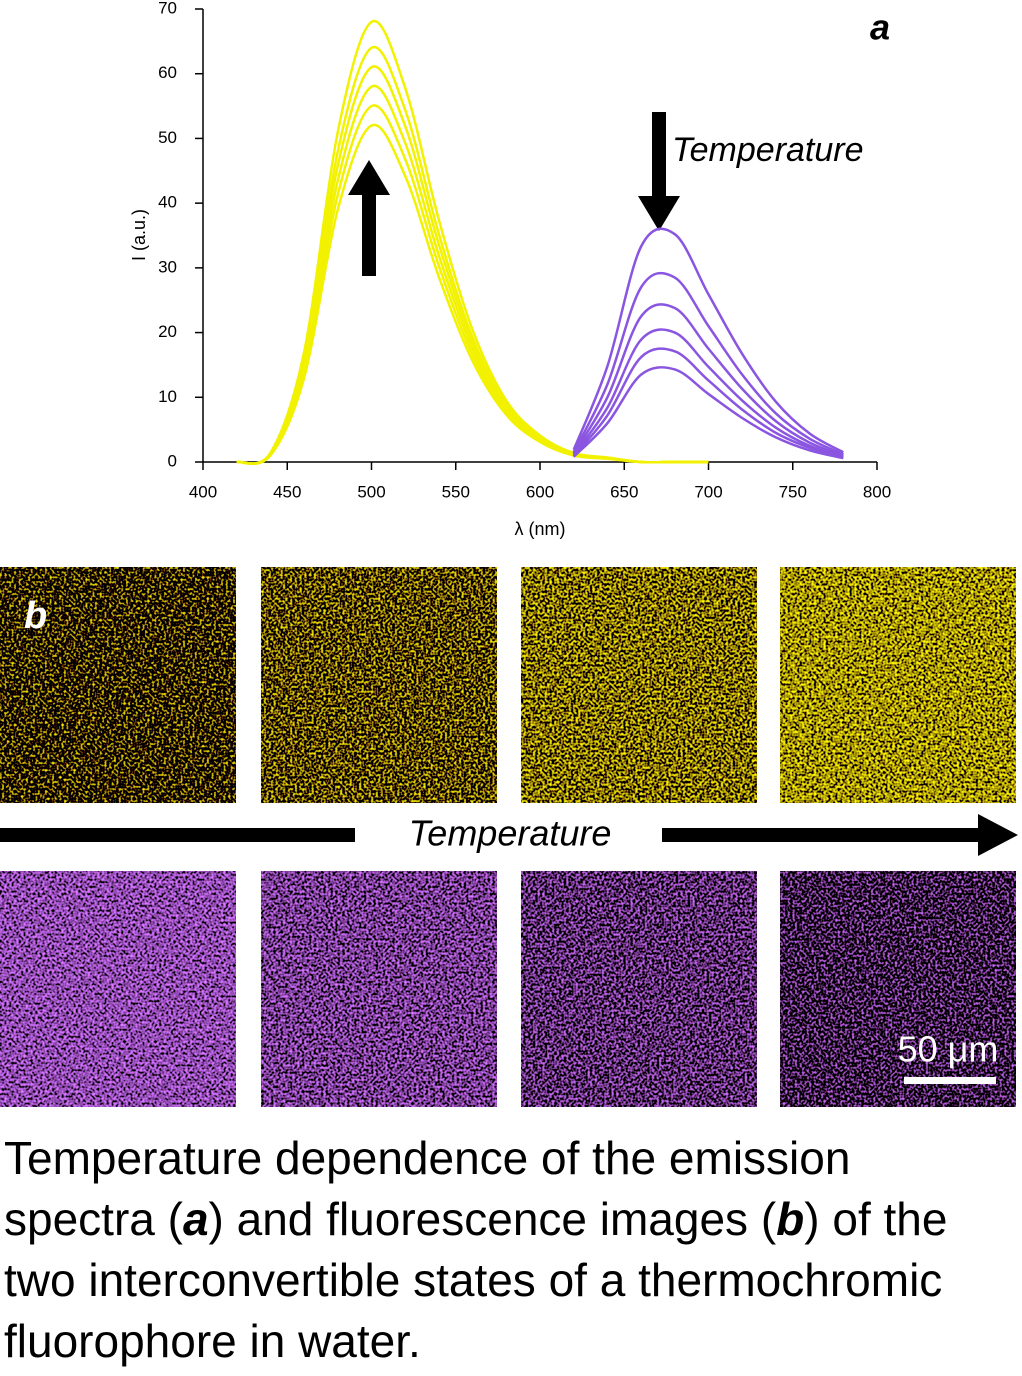 This screenshot has height=1376, width=1022. I want to click on y-tick-label: 50, so click(167, 137).